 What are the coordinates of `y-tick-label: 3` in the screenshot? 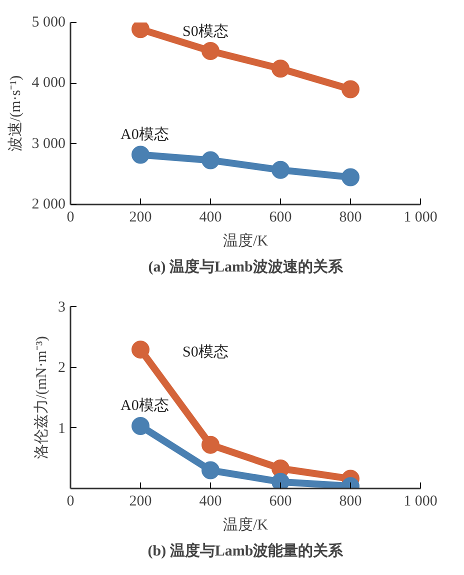 It's located at (62, 308).